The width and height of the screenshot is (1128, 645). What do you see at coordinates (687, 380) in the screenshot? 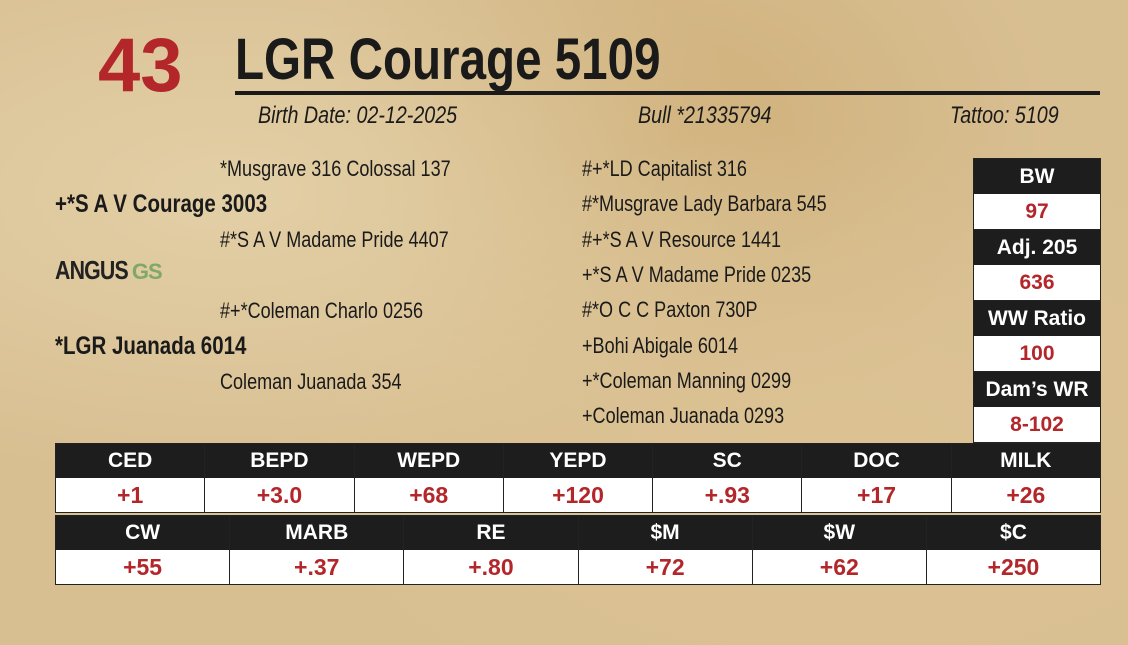
I see `great-grandparent-text: +*Coleman Manning 0299` at bounding box center [687, 380].